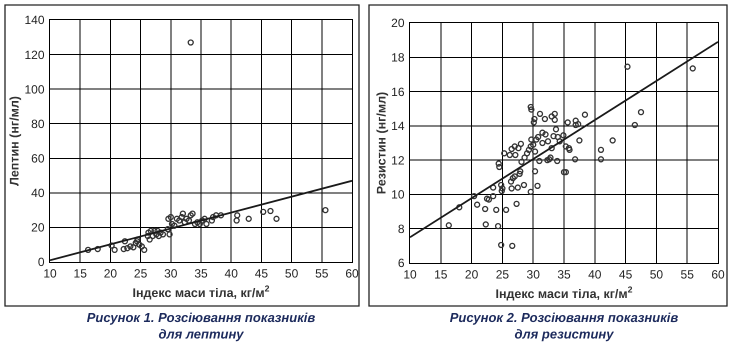  Describe the element at coordinates (401, 263) in the screenshot. I see `y-tick-label: 6` at that location.